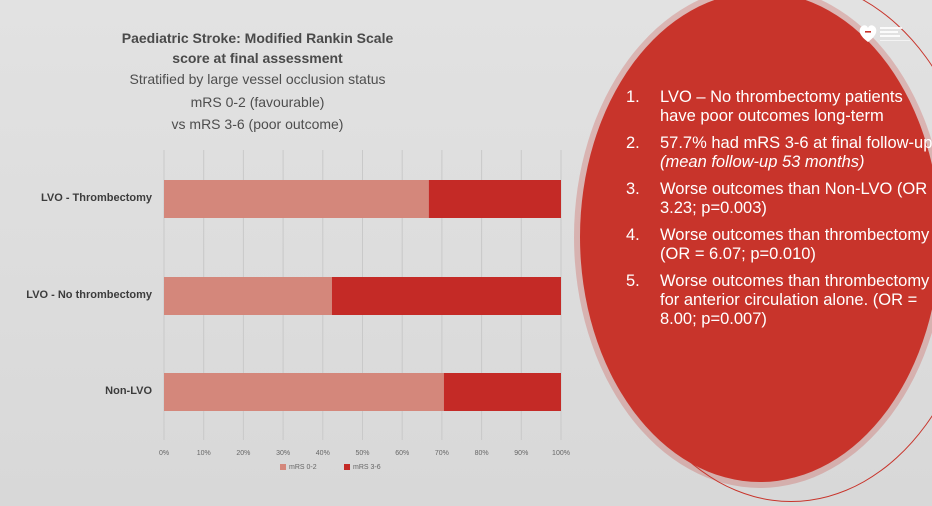  What do you see at coordinates (257, 38) in the screenshot?
I see `chart-title-line-1: Paediatric Stroke: Modified Rankin Scale` at bounding box center [257, 38].